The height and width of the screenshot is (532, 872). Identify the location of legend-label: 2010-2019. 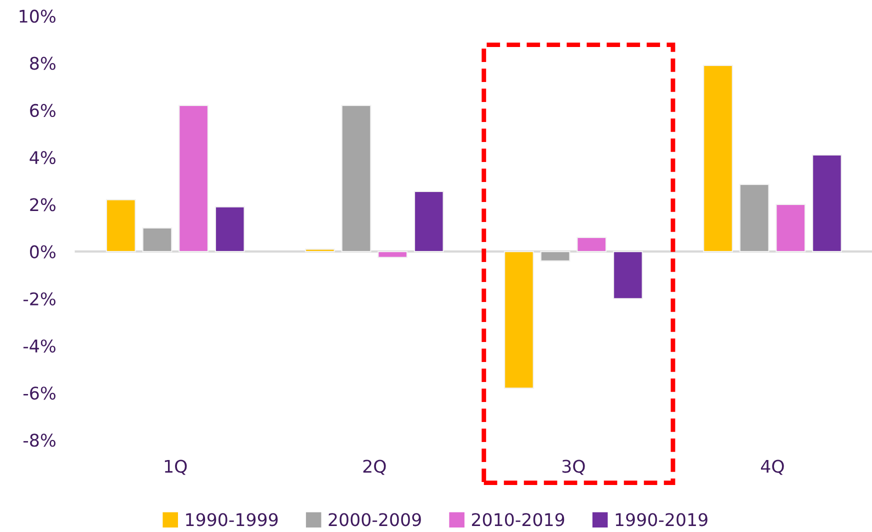
(518, 519).